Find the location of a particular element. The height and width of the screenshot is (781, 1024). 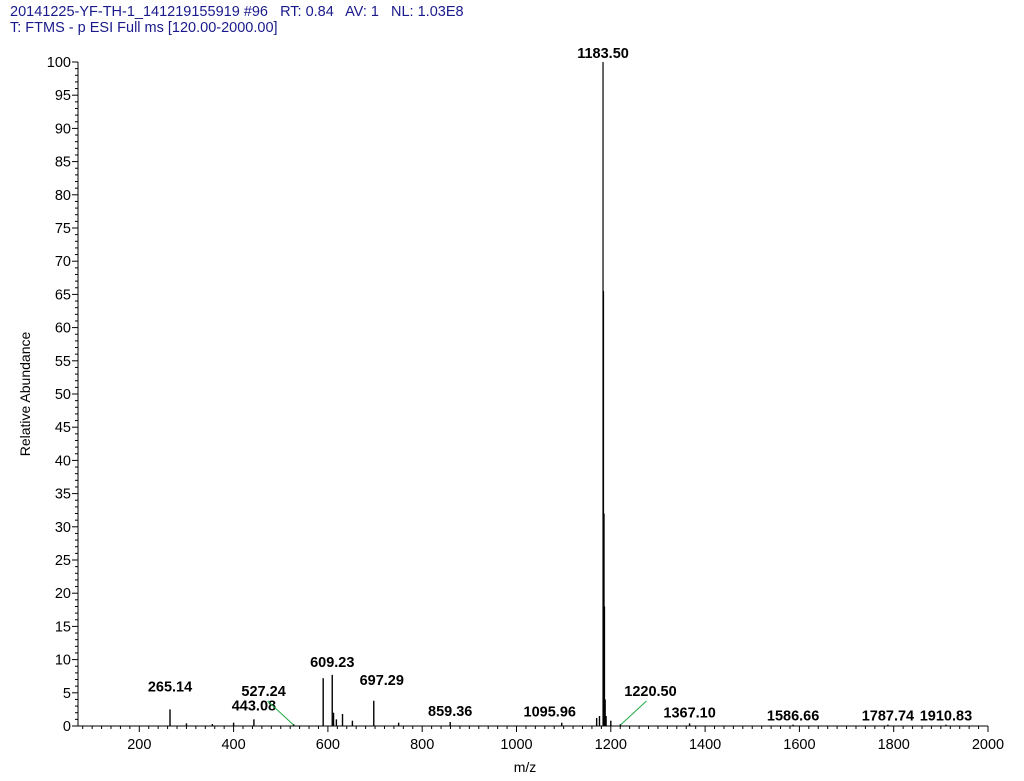

y-tick-label: 10 is located at coordinates (63, 661).